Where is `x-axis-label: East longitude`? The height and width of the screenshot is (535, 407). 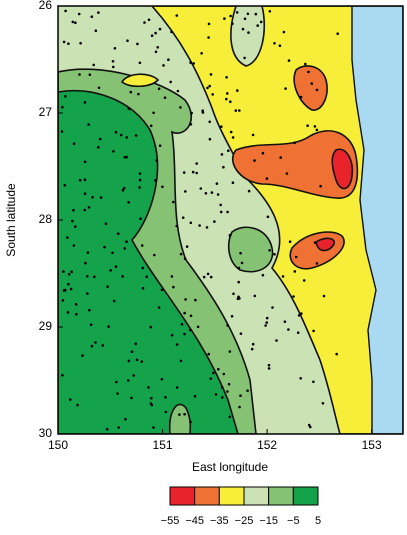
x-axis-label: East longitude is located at coordinates (230, 467).